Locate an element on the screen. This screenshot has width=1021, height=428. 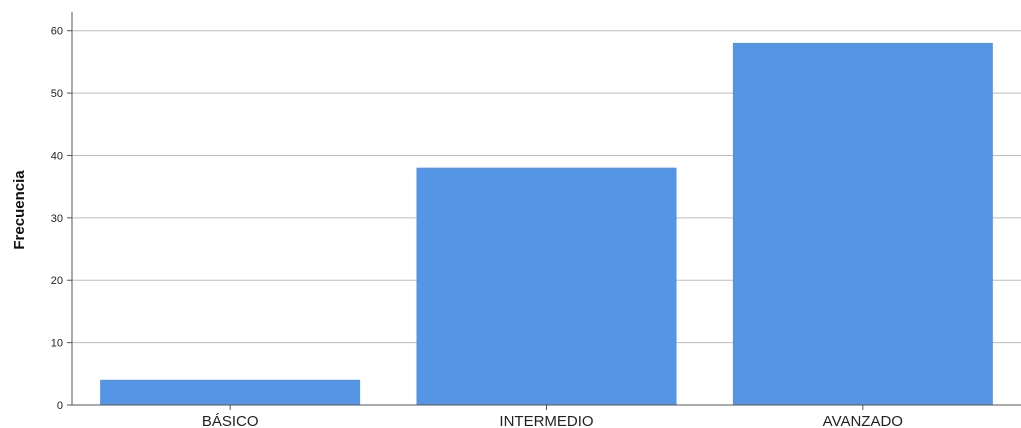
x-category-label: INTERMEDIO is located at coordinates (546, 420).